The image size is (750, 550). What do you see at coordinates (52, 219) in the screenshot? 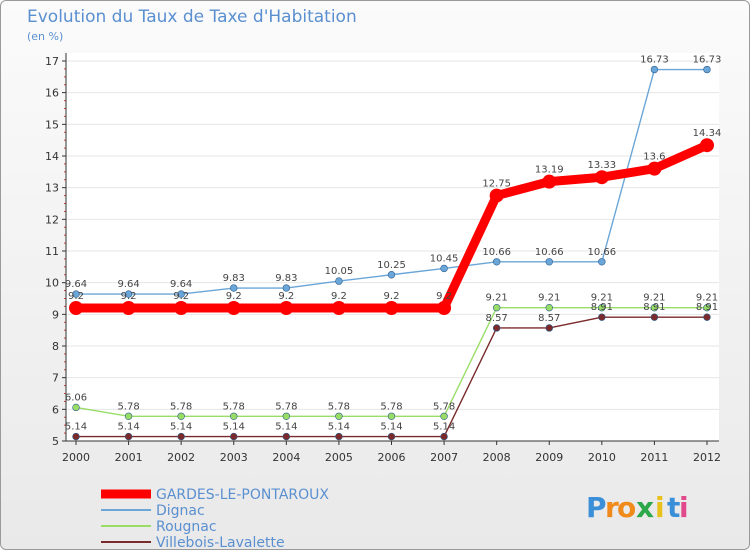
I see `y-tick-label: 12` at bounding box center [52, 219].